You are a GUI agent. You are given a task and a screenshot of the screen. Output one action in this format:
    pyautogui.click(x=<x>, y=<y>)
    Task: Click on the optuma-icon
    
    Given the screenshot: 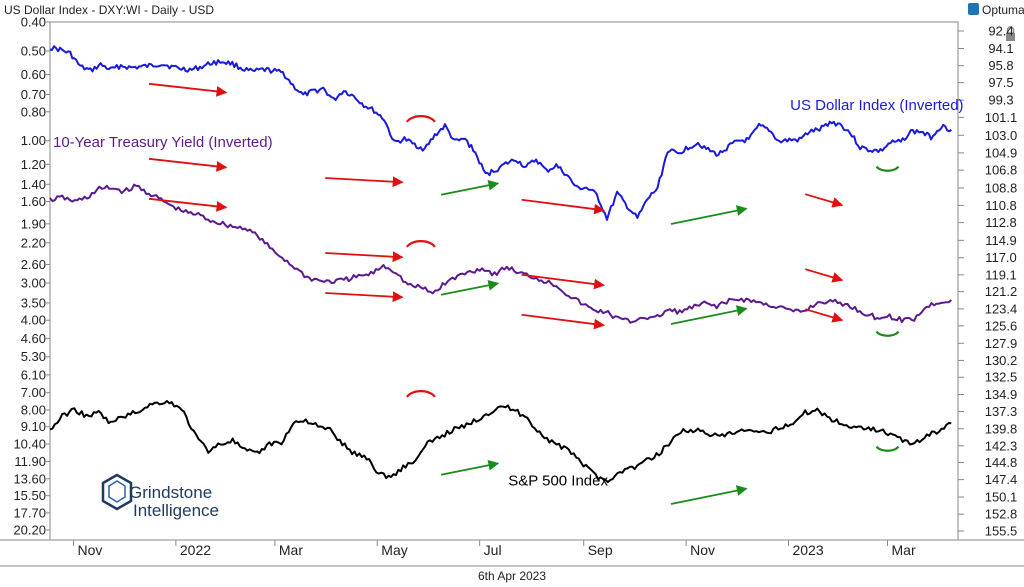 What is the action you would take?
    pyautogui.click(x=973, y=9)
    